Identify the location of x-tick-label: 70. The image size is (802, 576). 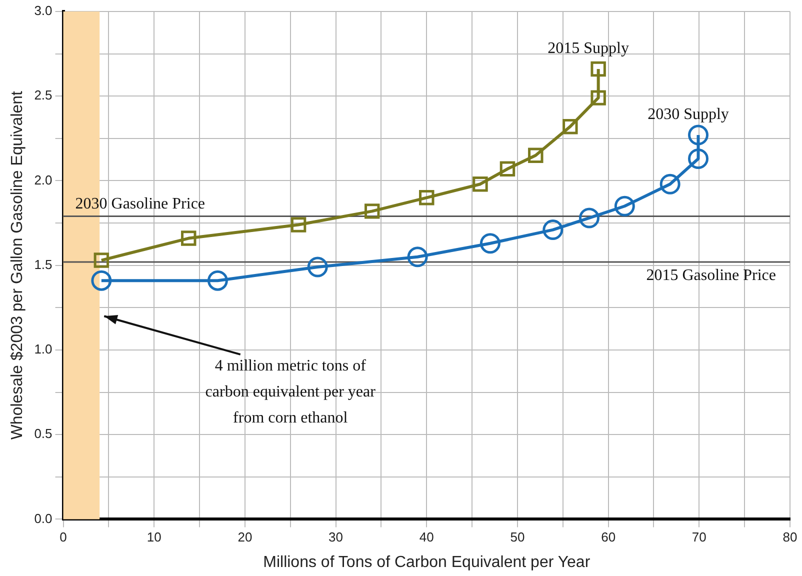
(699, 537).